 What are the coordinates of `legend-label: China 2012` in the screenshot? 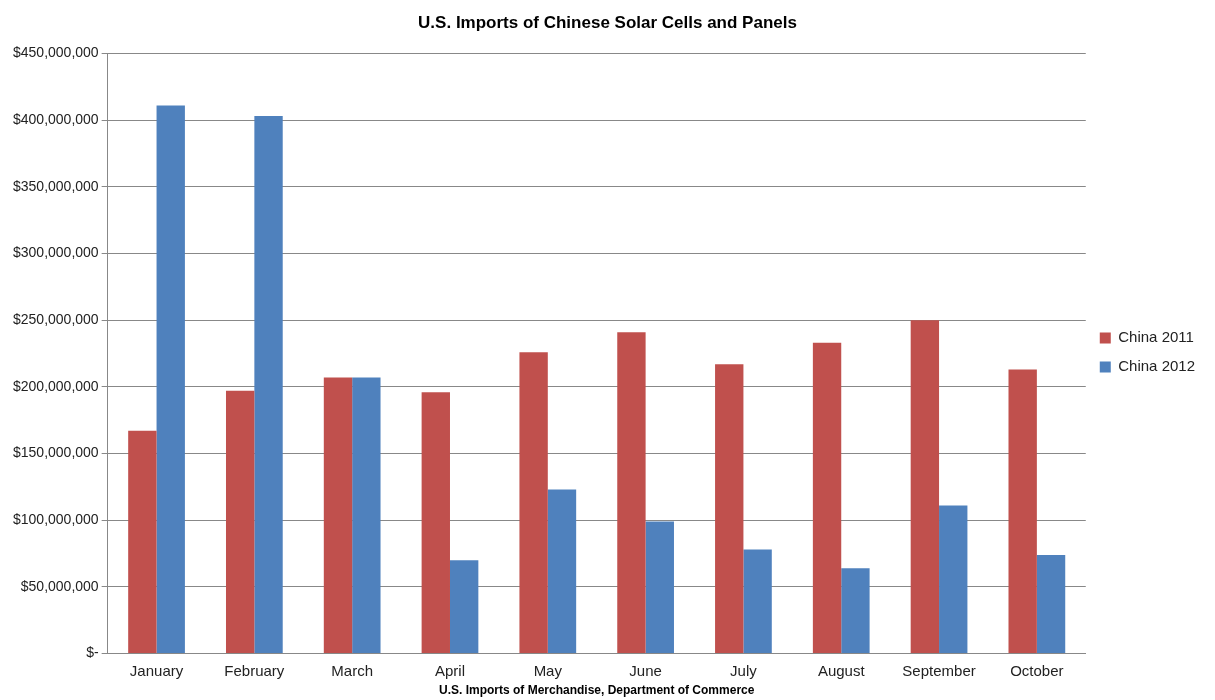 It's located at (1157, 366).